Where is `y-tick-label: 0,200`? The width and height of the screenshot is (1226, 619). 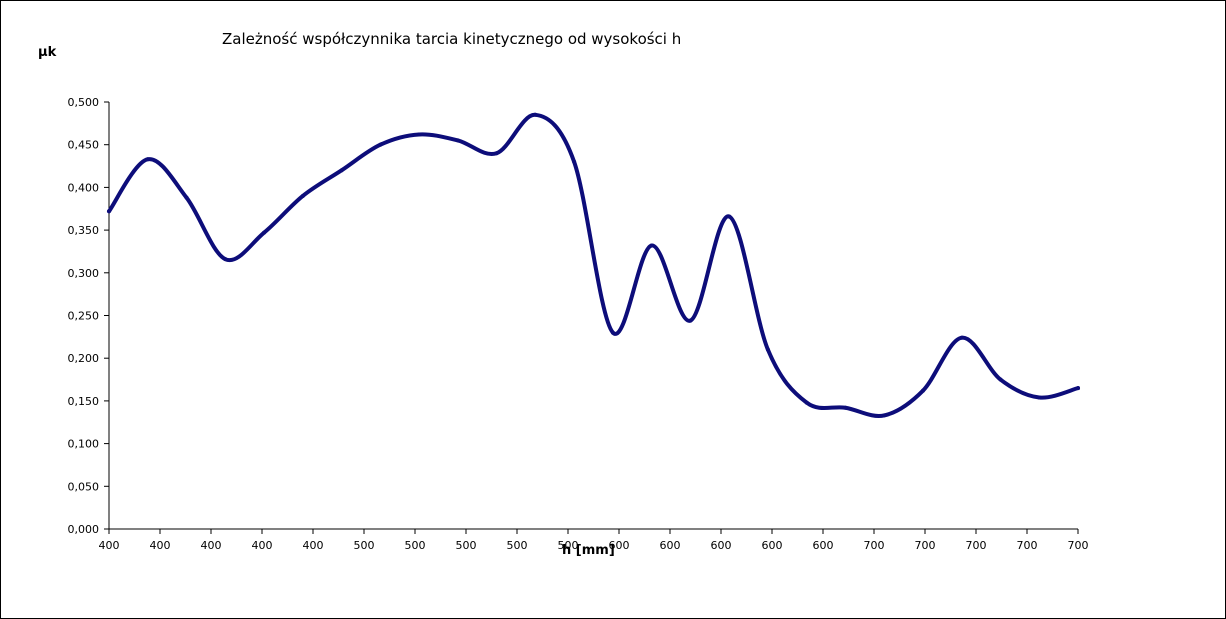 y-tick-label: 0,200 is located at coordinates (84, 358).